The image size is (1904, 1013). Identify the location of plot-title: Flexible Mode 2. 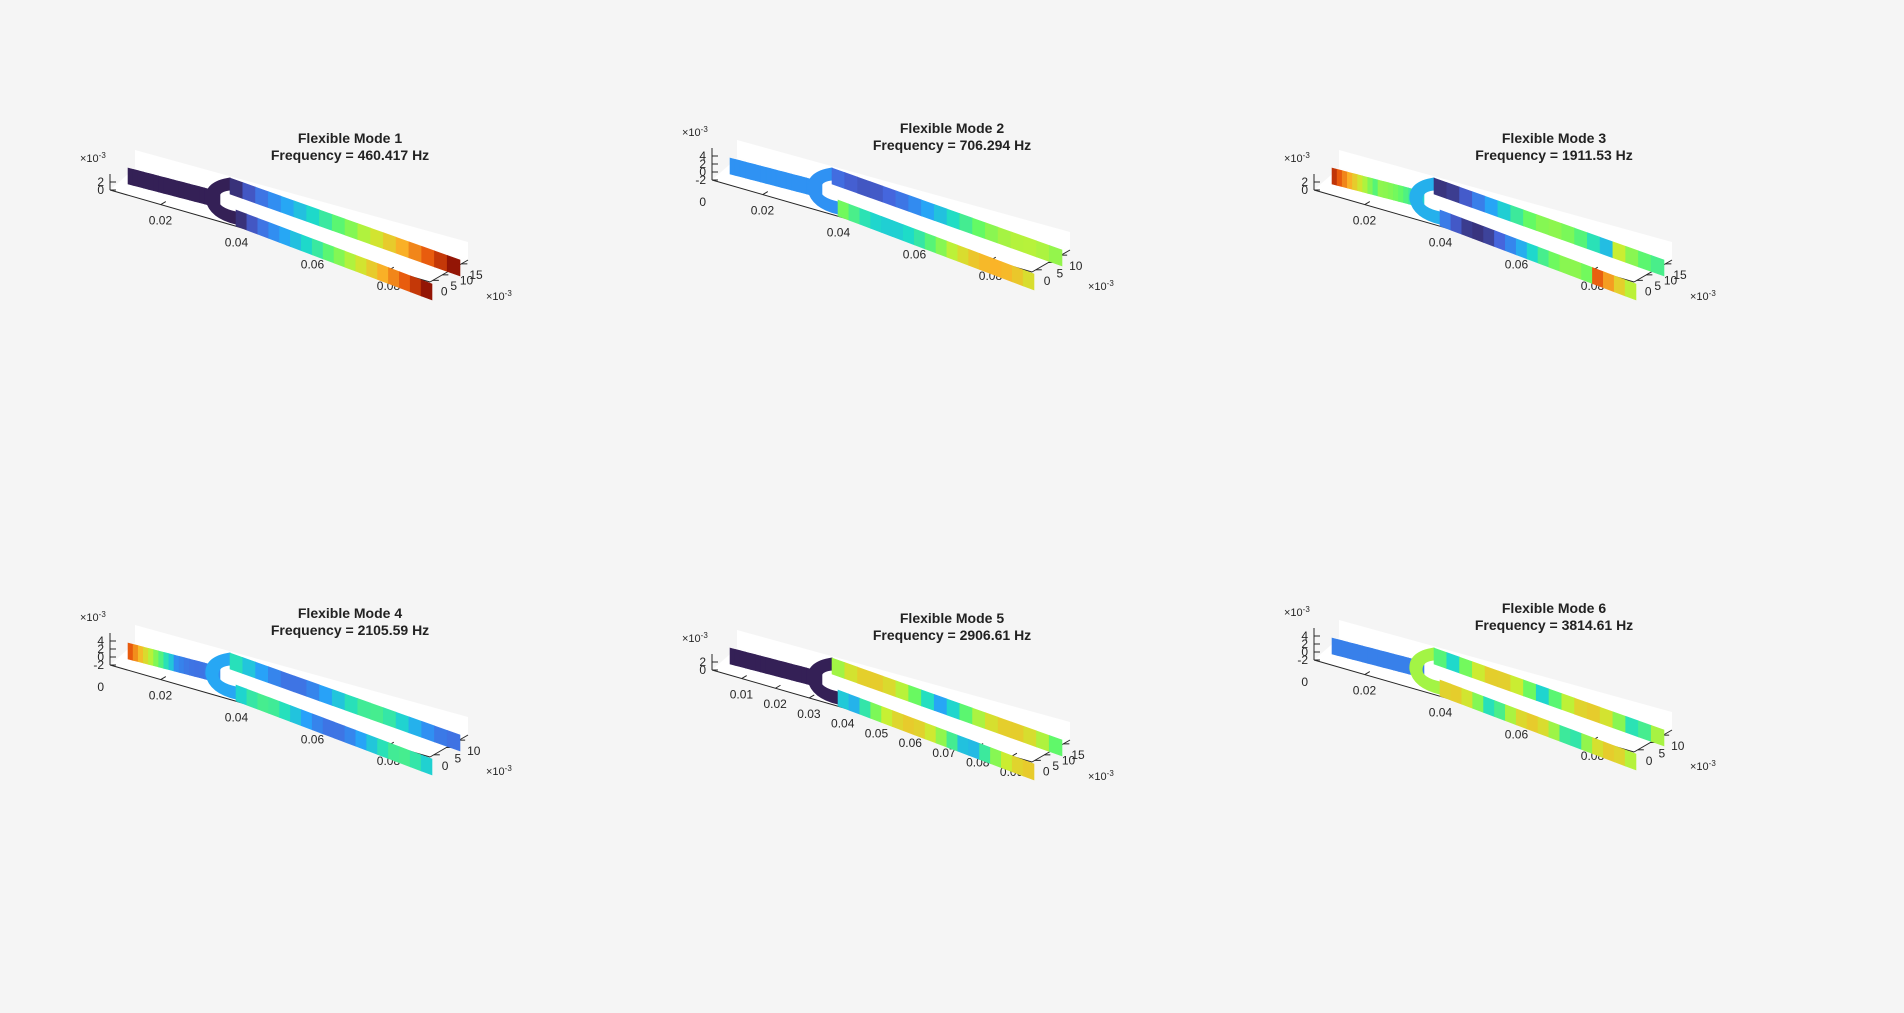
(952, 128).